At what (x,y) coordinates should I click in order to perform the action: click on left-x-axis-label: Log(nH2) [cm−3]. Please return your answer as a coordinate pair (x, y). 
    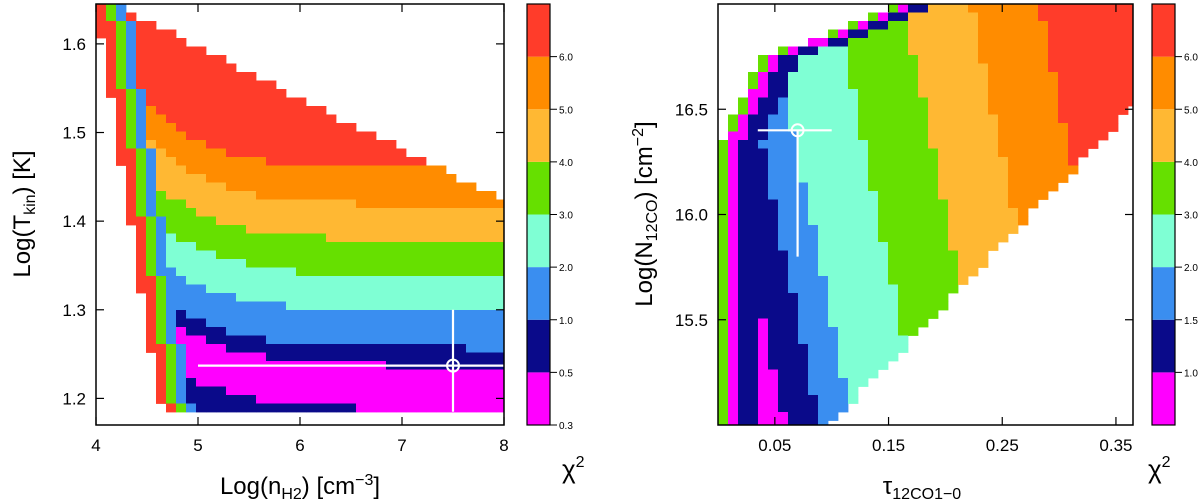
    Looking at the image, I should click on (300, 487).